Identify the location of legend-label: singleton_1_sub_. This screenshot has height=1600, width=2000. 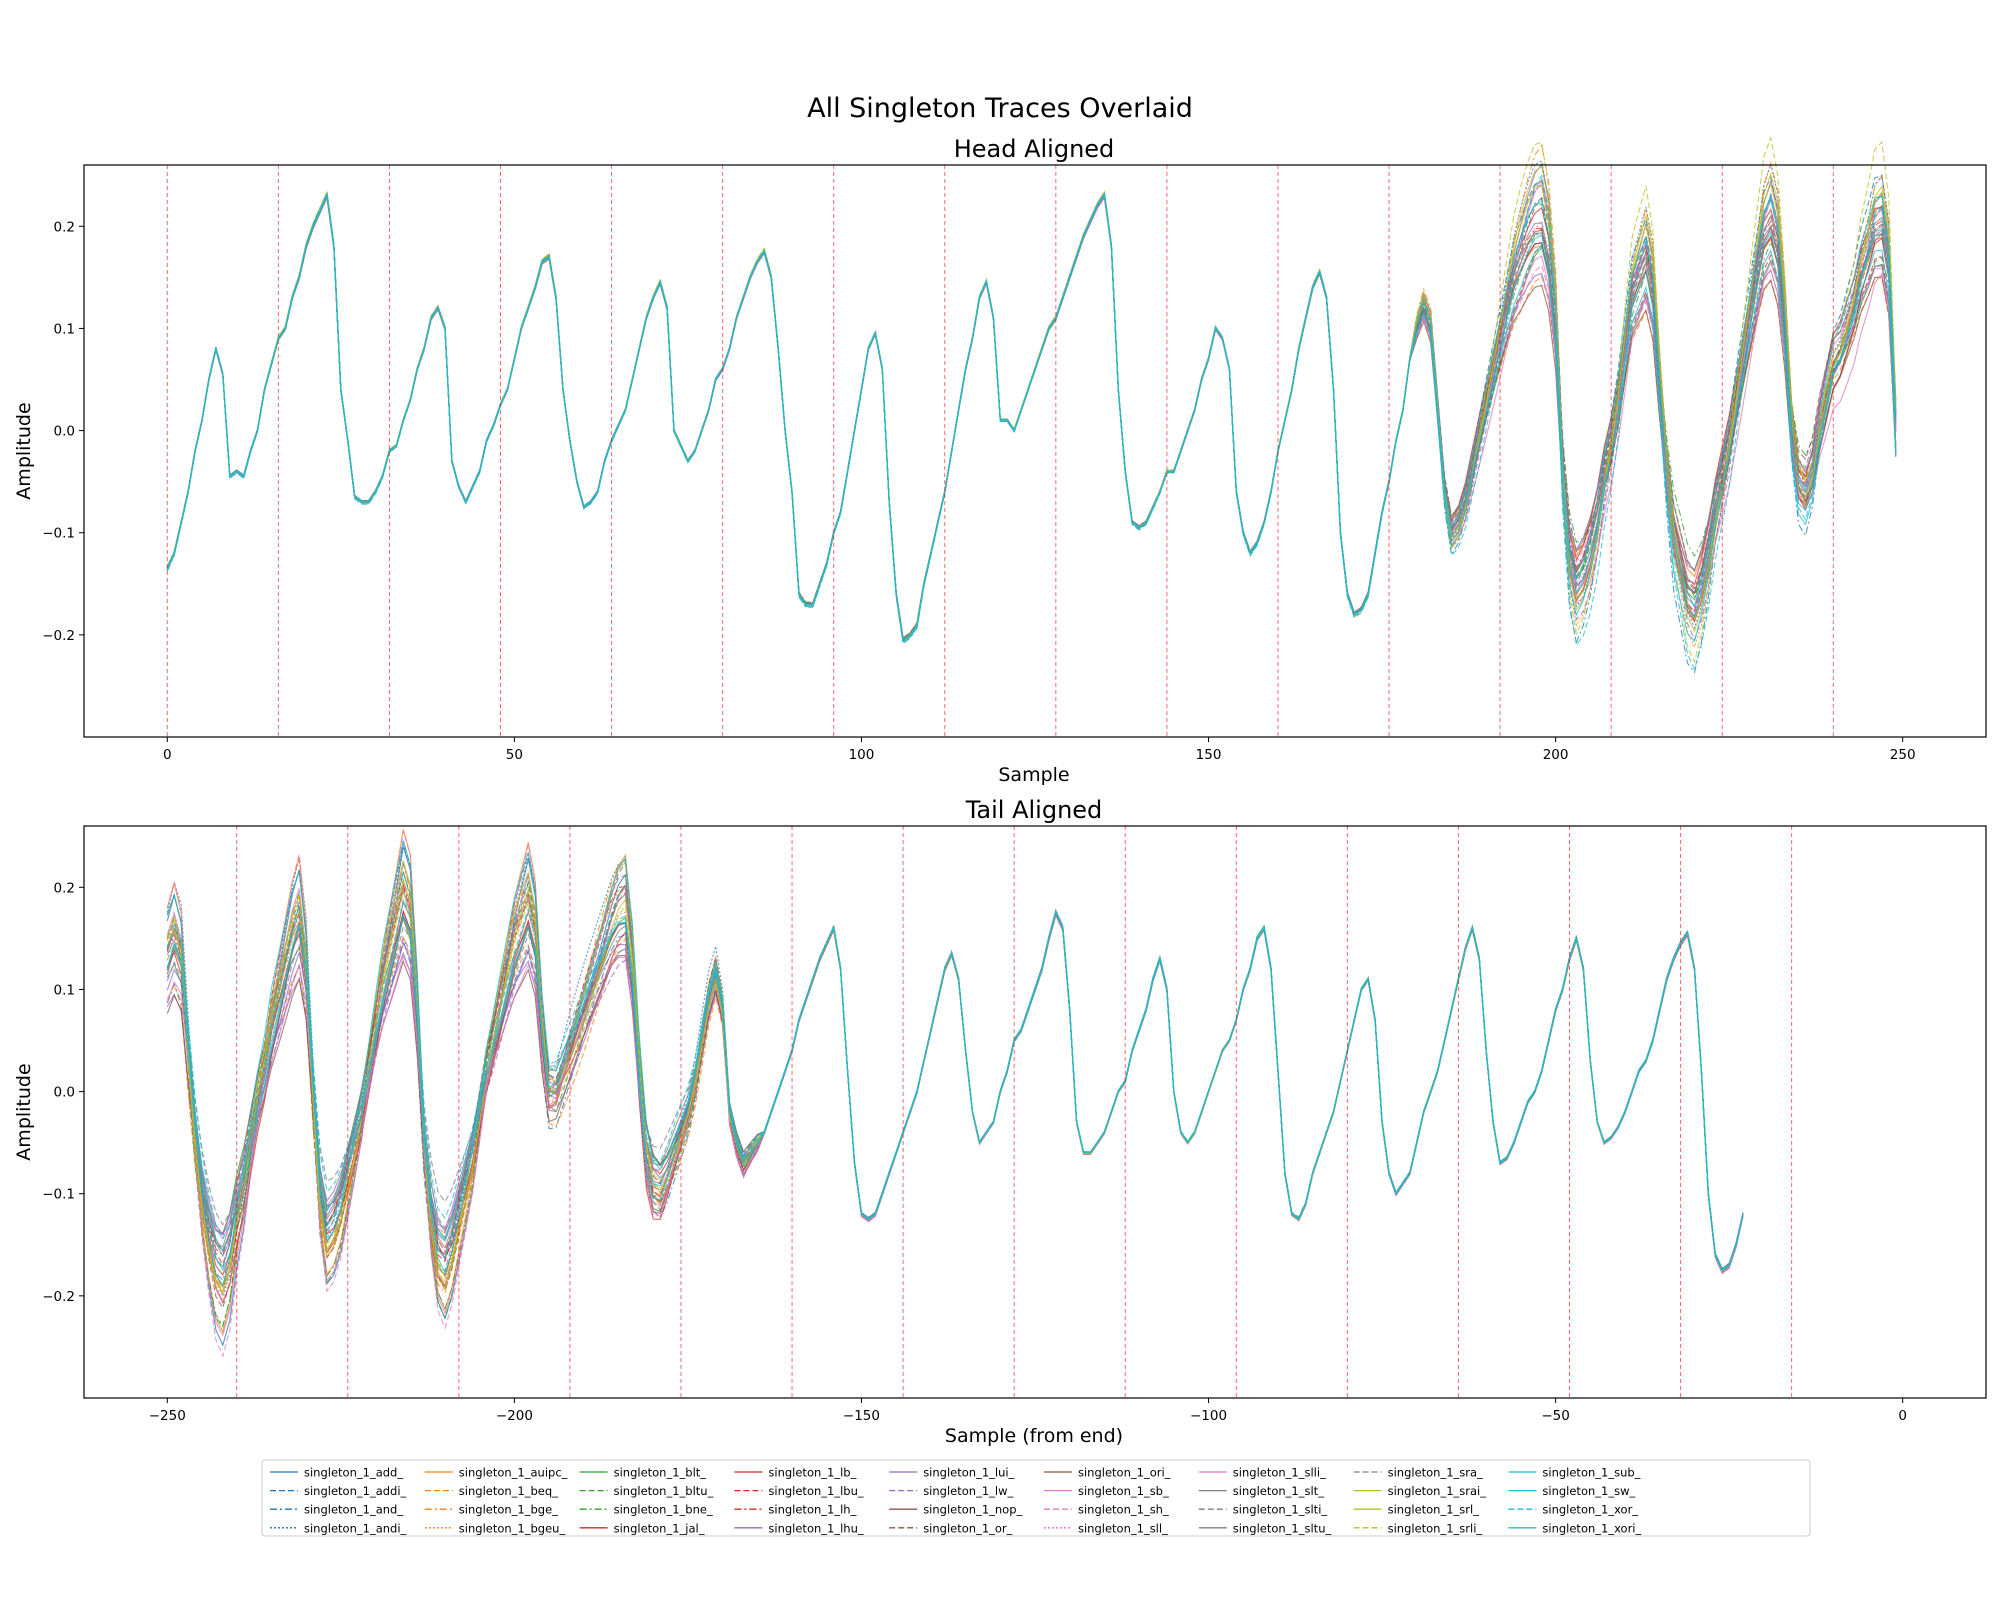
(1591, 1473).